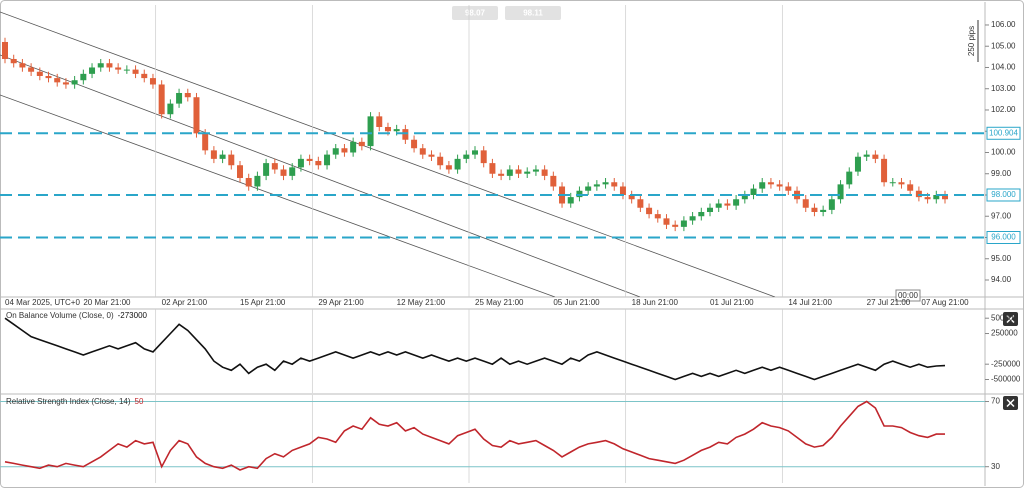 Image resolution: width=1024 pixels, height=488 pixels. Describe the element at coordinates (655, 302) in the screenshot. I see `x-tick-label: 18 Jun 21:00` at that location.